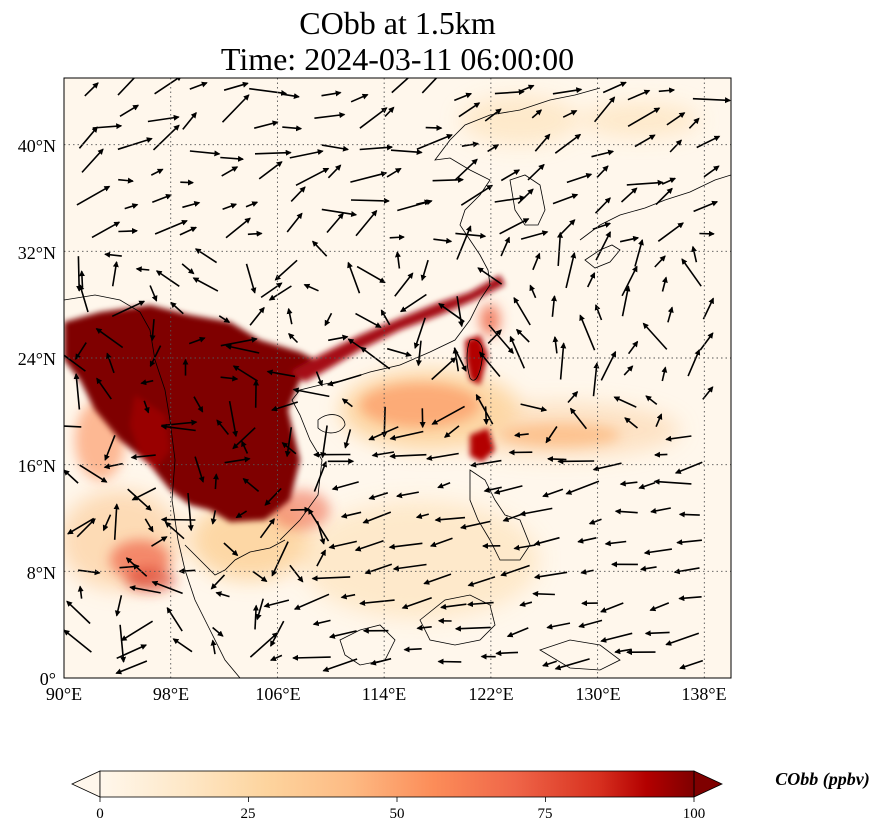  I want to click on x-tick-label: 106°E, so click(278, 694).